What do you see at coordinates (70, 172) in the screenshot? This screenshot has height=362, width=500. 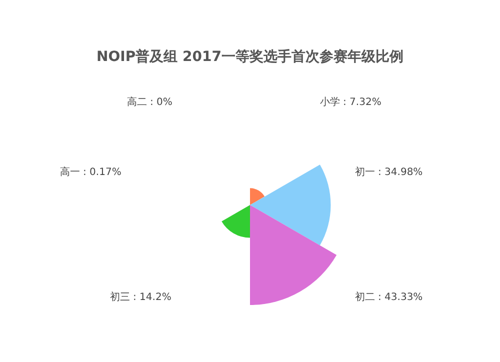 I see `category-label: 高一` at bounding box center [70, 172].